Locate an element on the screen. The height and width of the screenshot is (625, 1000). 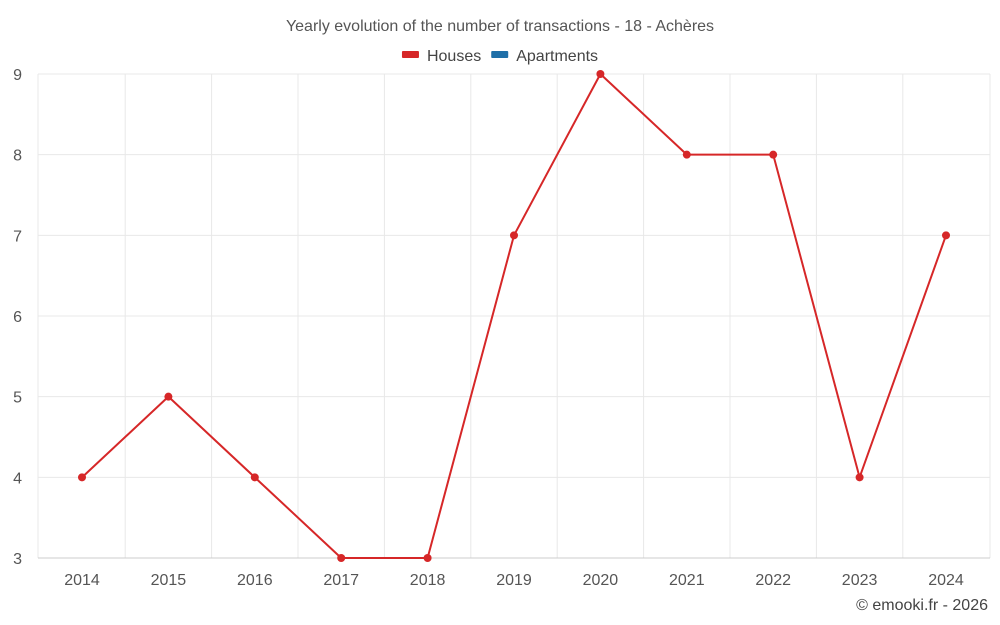
x-tick-label: 2016 is located at coordinates (255, 580).